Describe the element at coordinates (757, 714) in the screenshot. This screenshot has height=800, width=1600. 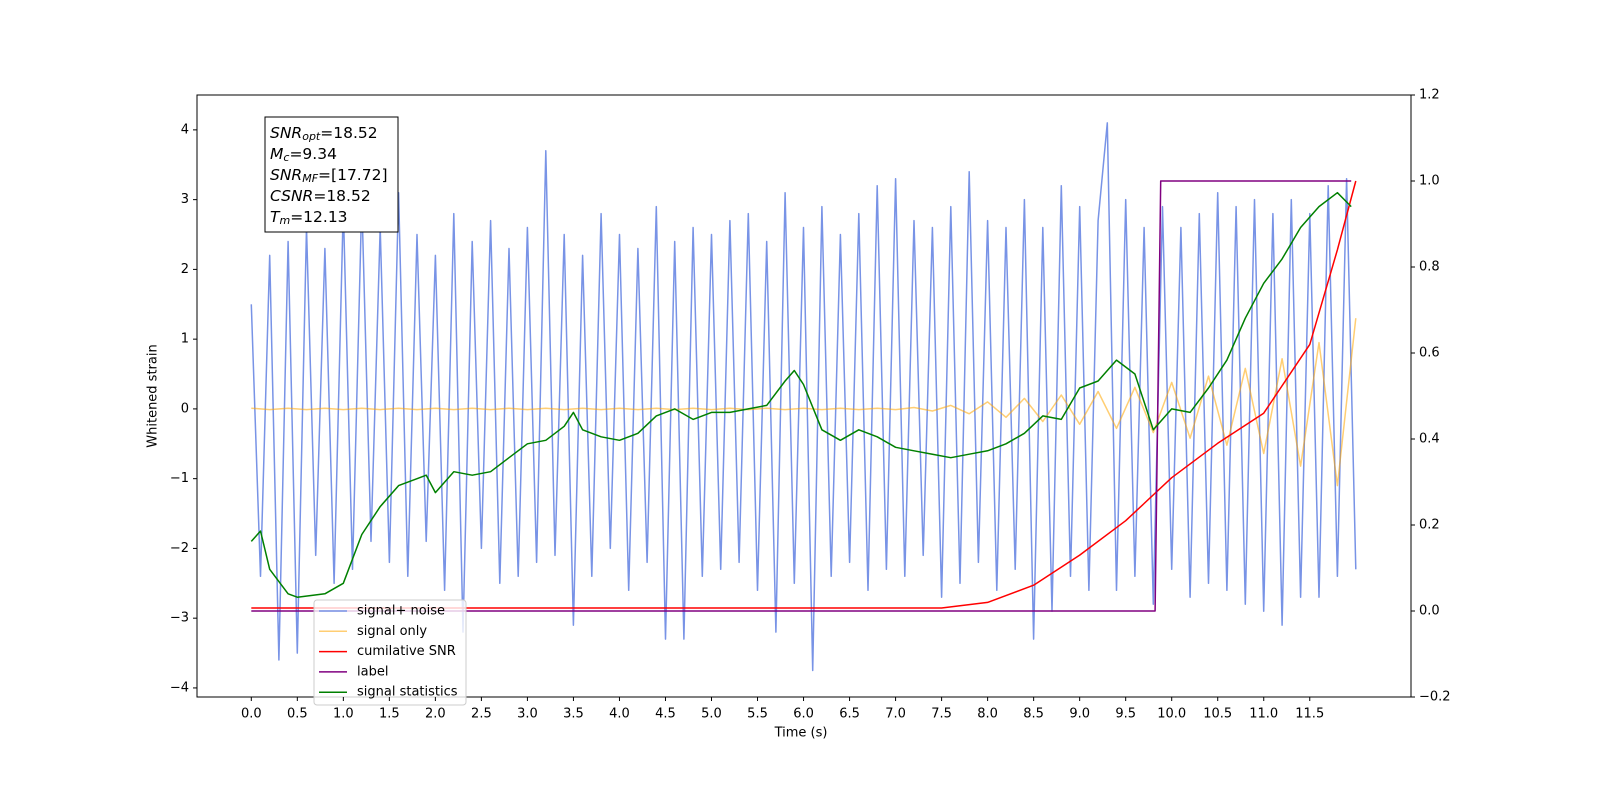
I see `x-tick-label: 5.5` at that location.